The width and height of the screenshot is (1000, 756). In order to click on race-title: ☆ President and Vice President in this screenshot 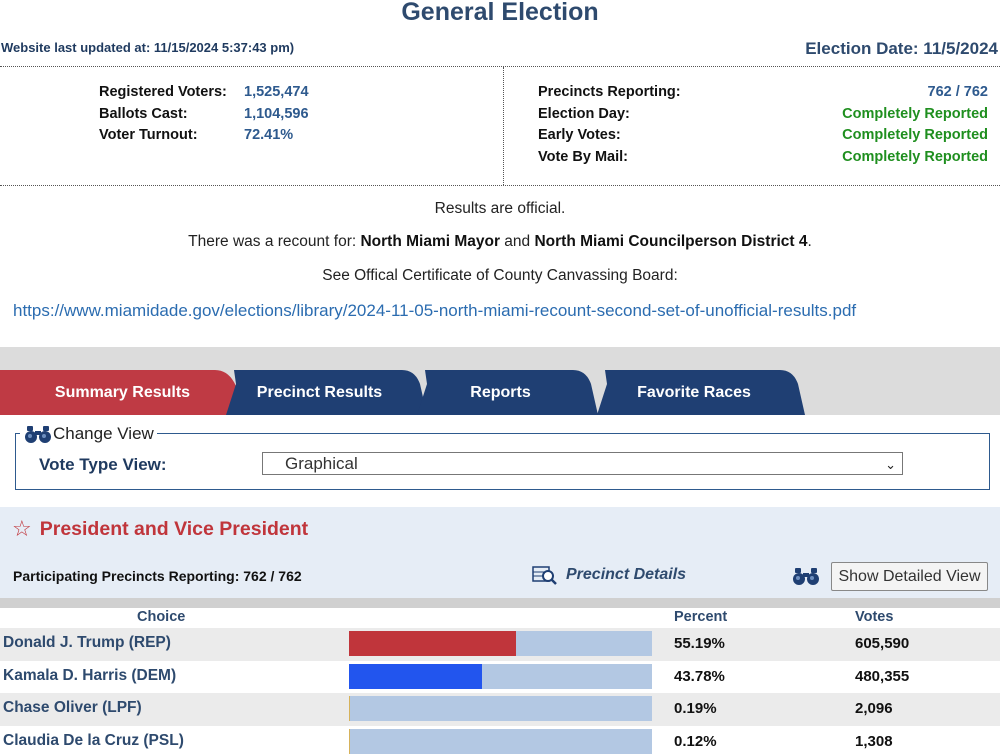, I will do `click(160, 529)`.